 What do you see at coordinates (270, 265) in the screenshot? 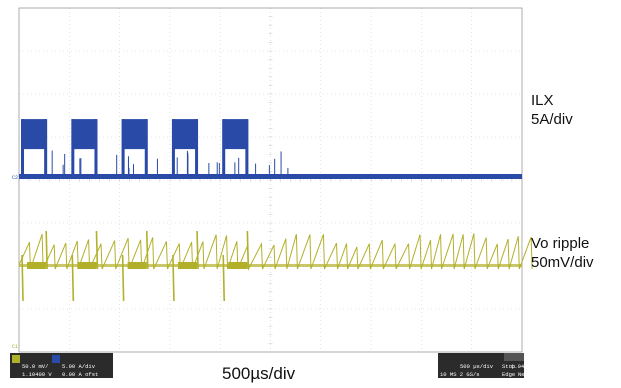
I see `vo-baseline-band` at bounding box center [270, 265].